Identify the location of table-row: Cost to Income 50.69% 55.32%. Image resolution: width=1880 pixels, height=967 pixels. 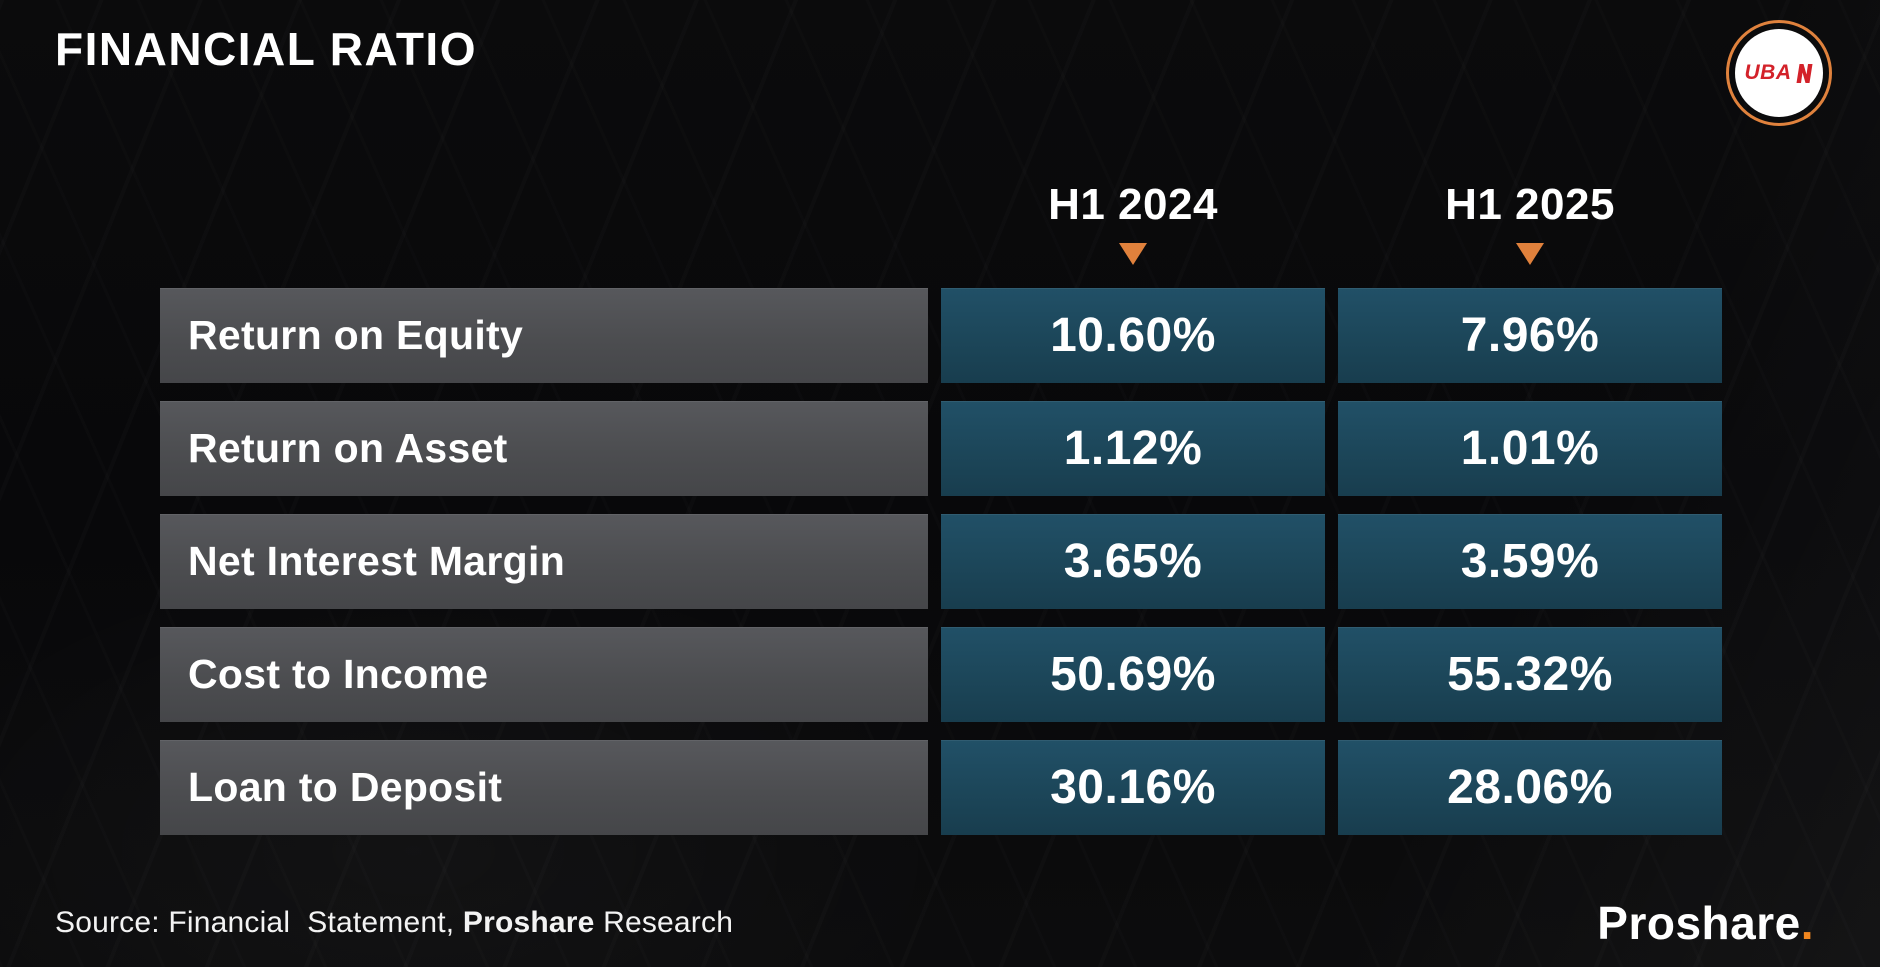
(941, 674).